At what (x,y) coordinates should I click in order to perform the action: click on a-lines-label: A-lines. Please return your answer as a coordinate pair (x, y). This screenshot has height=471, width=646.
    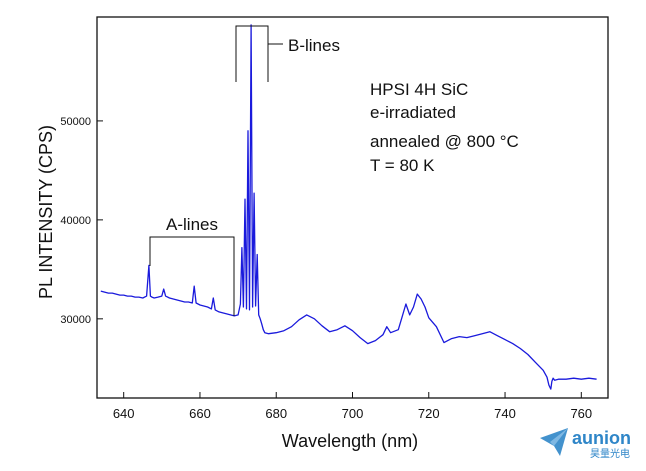
    Looking at the image, I should click on (192, 224).